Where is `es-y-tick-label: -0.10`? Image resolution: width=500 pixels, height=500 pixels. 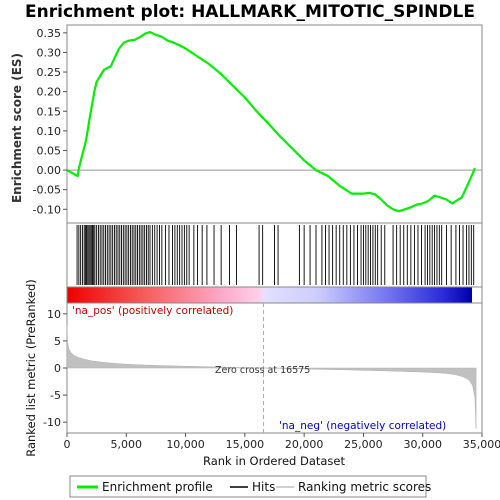
es-y-tick-label: -0.10 is located at coordinates (47, 209).